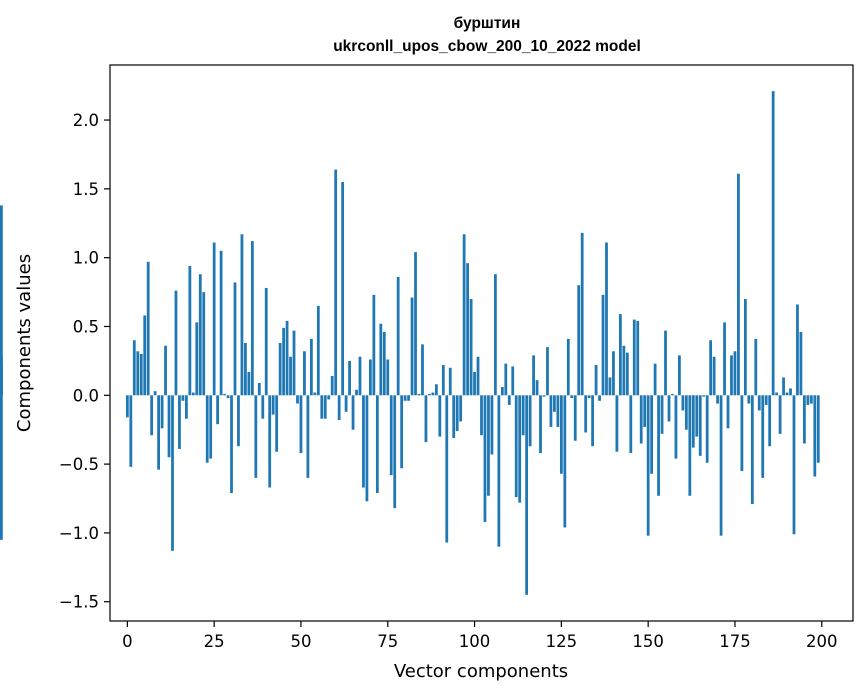 This screenshot has height=696, width=867. What do you see at coordinates (475, 641) in the screenshot?
I see `x-tick-label: 100` at bounding box center [475, 641].